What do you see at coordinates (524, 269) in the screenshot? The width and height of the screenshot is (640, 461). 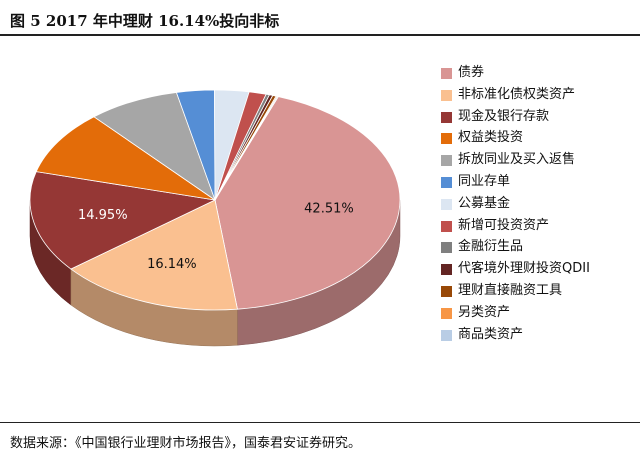 I see `legend-label: 代客境外理财投资QDII` at bounding box center [524, 269].